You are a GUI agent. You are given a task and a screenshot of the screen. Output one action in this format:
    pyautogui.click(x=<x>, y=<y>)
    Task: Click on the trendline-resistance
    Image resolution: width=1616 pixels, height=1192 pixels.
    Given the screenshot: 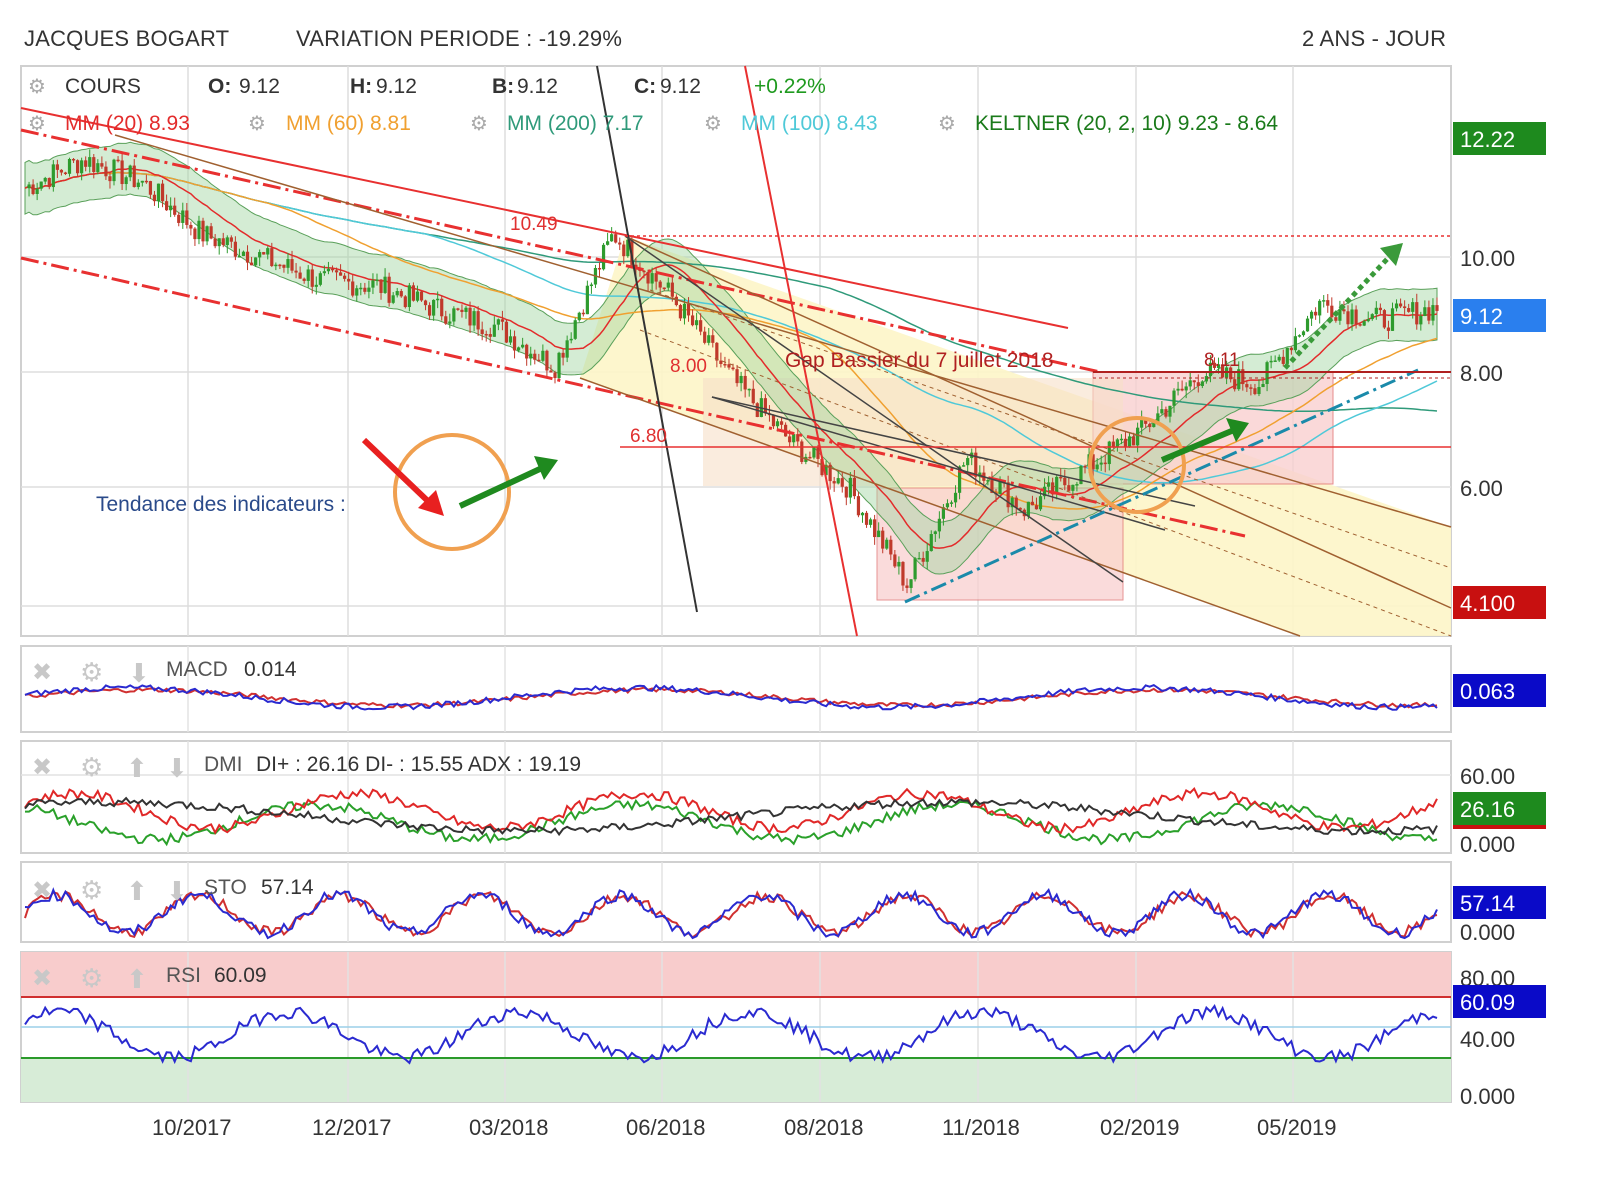 What is the action you would take?
    pyautogui.click(x=544, y=218)
    